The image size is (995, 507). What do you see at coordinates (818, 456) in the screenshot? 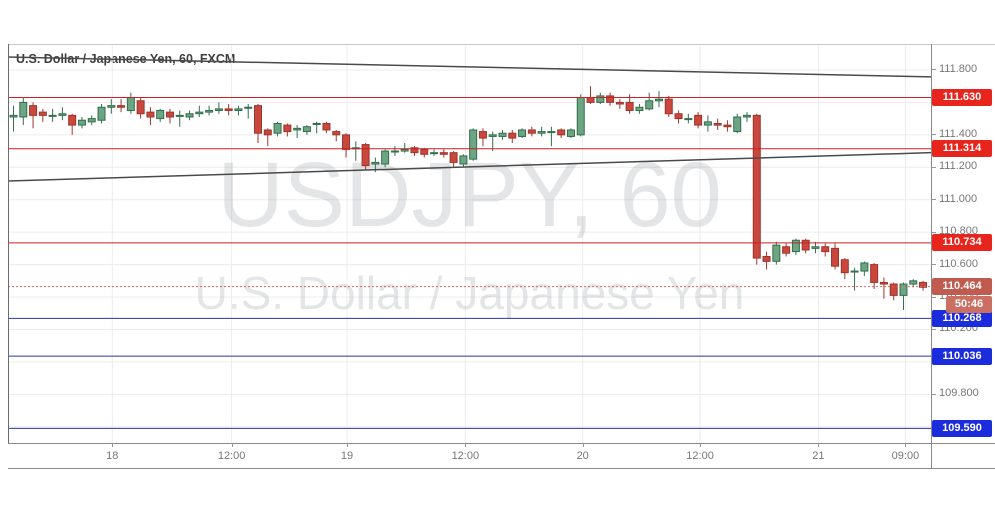
I see `time-axis-label: 21` at bounding box center [818, 456].